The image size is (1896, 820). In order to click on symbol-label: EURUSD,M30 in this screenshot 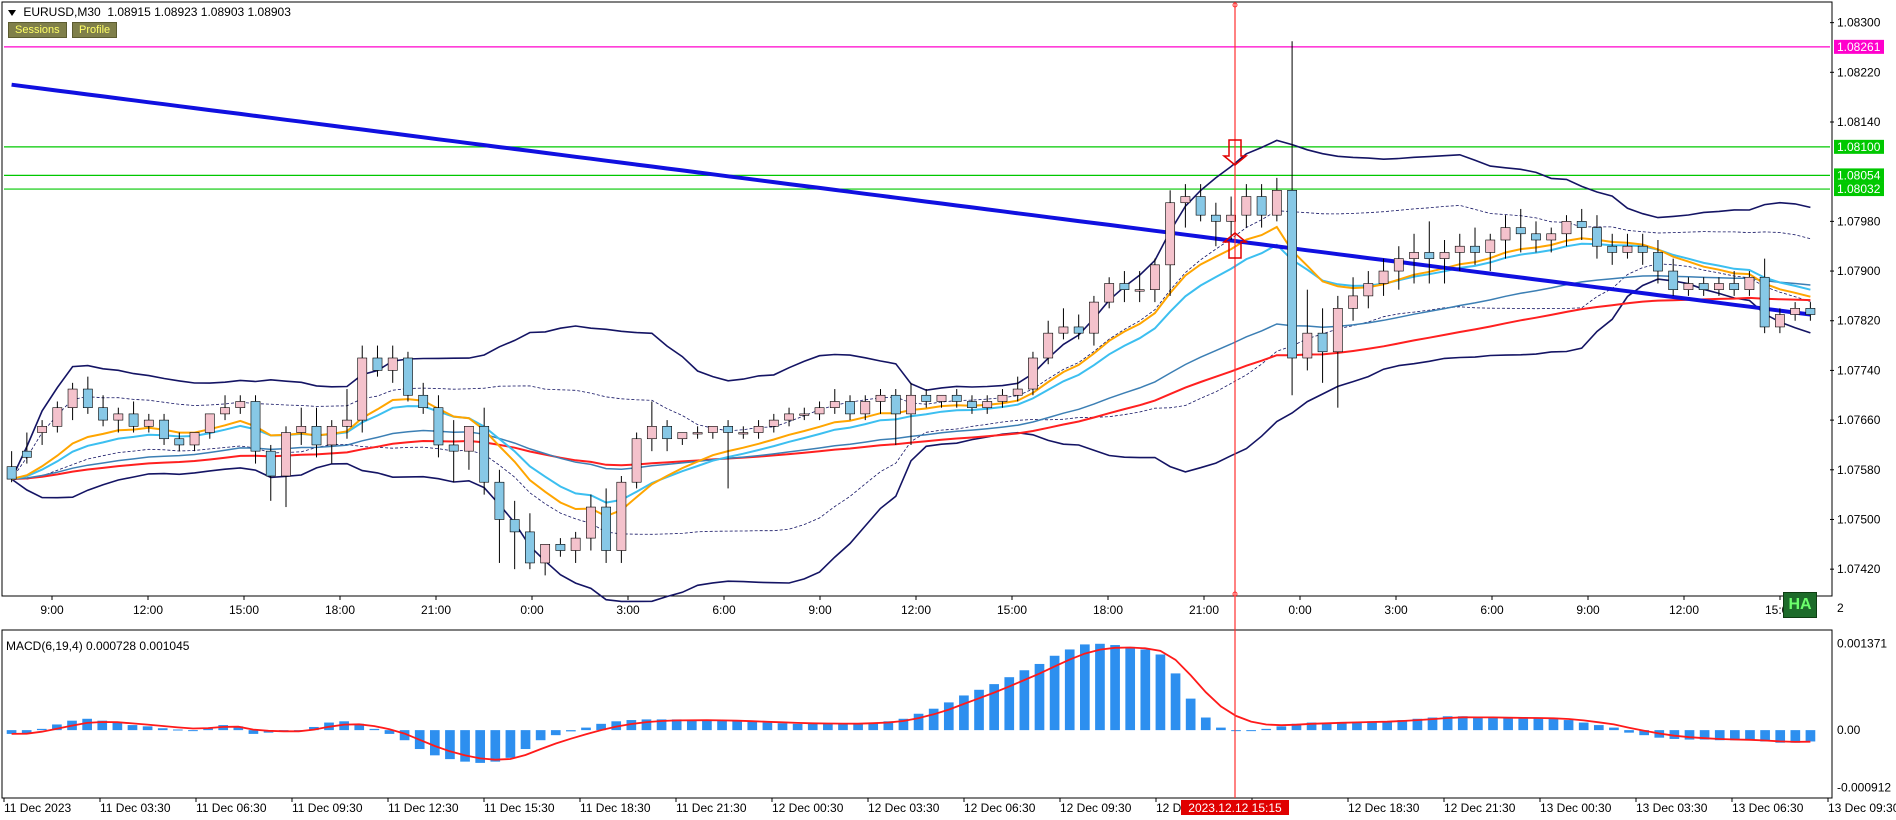, I will do `click(62, 12)`.